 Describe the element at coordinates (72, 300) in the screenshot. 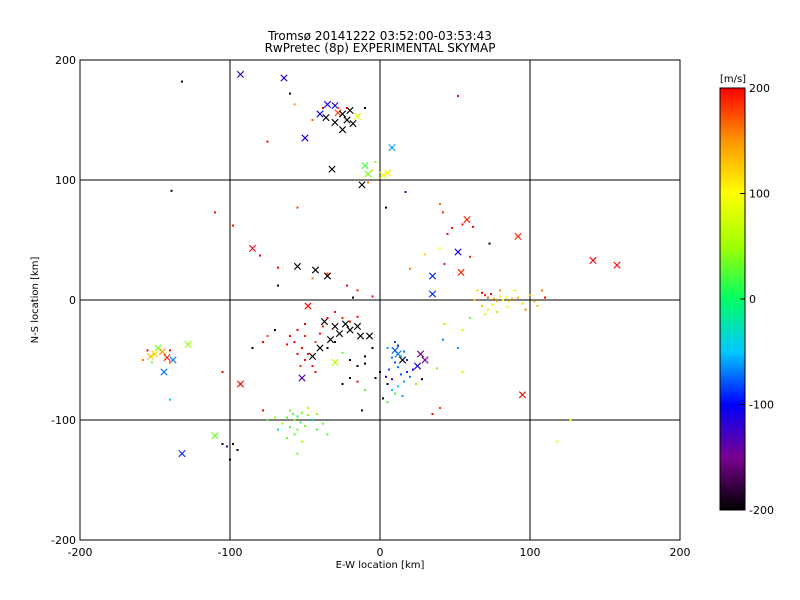

I see `y-tick-label: 0` at that location.